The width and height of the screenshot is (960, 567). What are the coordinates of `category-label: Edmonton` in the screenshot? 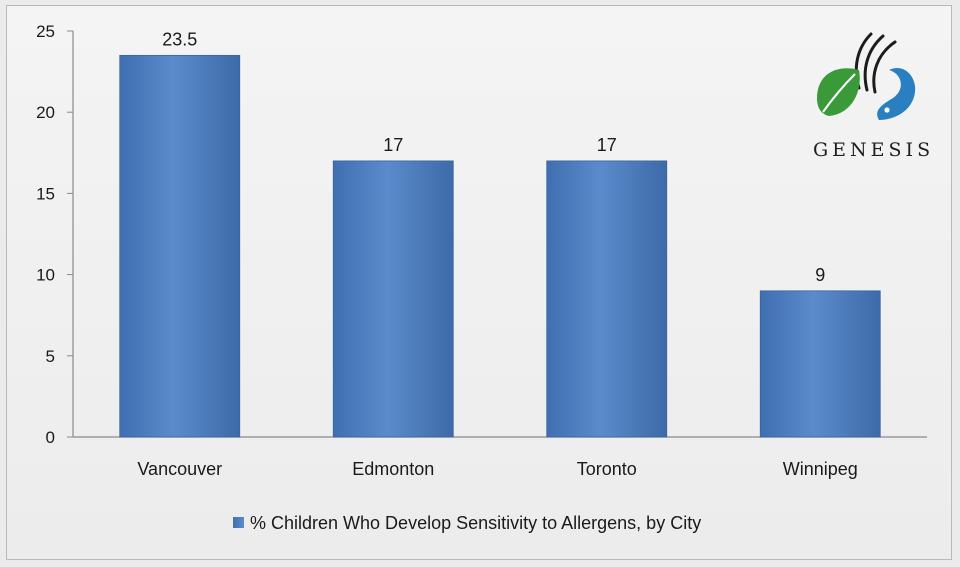 It's located at (393, 469).